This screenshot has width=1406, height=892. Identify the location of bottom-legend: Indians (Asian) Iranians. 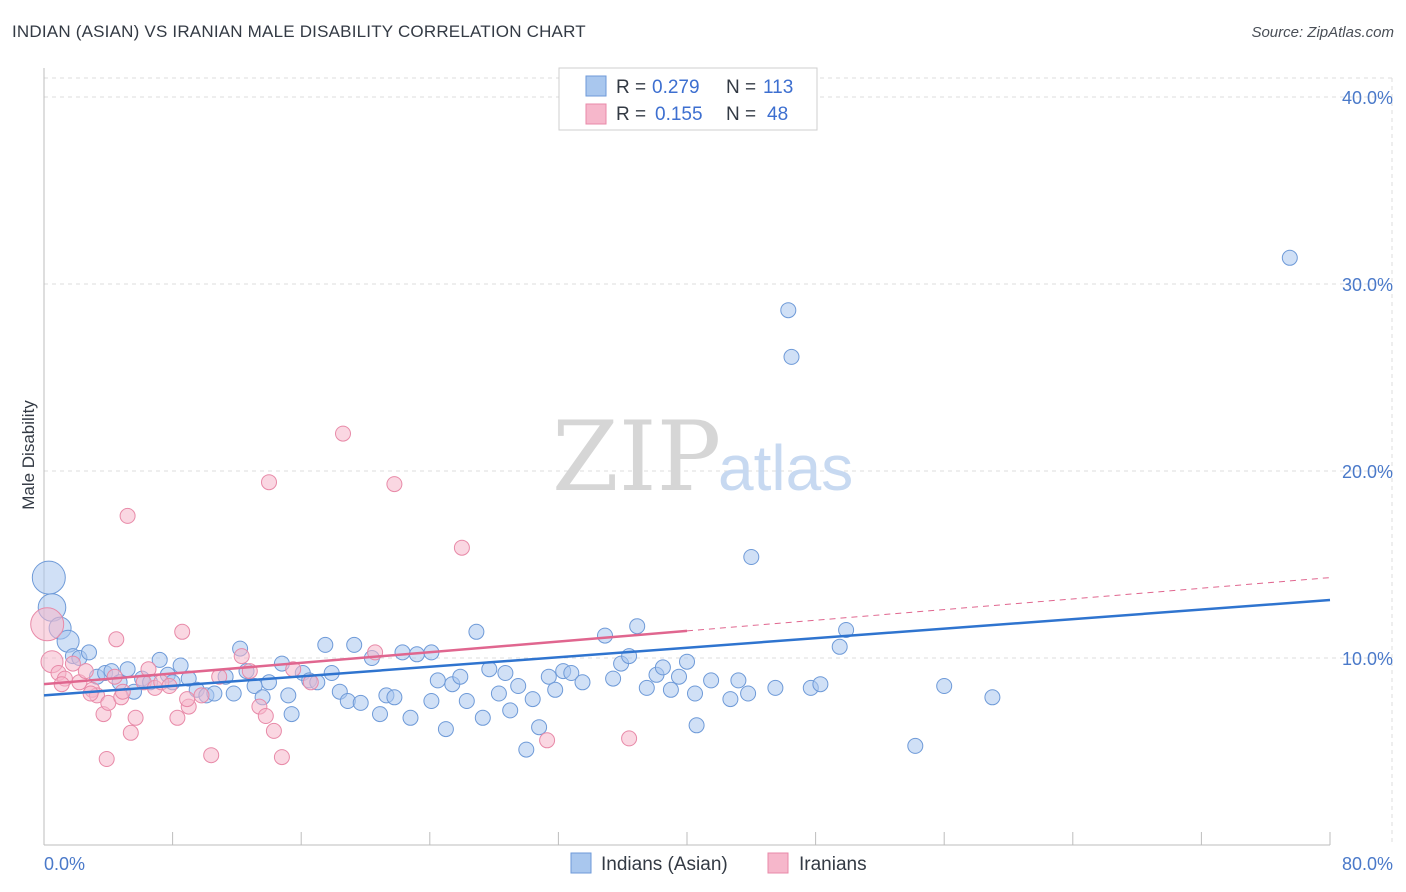
(718, 863).